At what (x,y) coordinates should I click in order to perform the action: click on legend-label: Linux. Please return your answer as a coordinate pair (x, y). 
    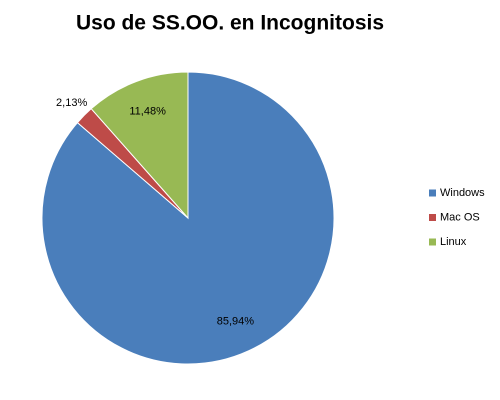
    Looking at the image, I should click on (453, 242).